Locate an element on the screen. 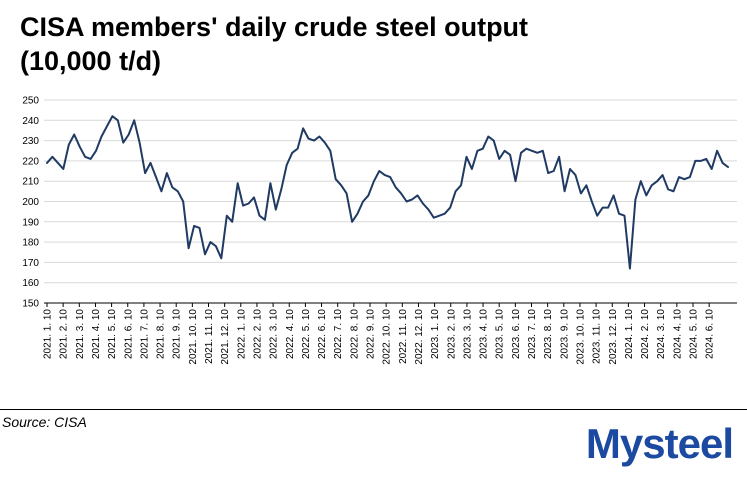  x-tick-label: 2021. 7. 10 is located at coordinates (144, 334).